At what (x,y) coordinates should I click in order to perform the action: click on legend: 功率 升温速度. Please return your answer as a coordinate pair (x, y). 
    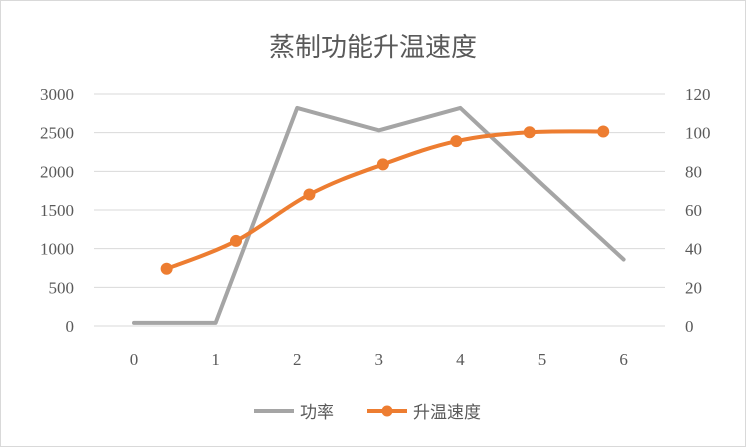
    Looking at the image, I should click on (367, 413).